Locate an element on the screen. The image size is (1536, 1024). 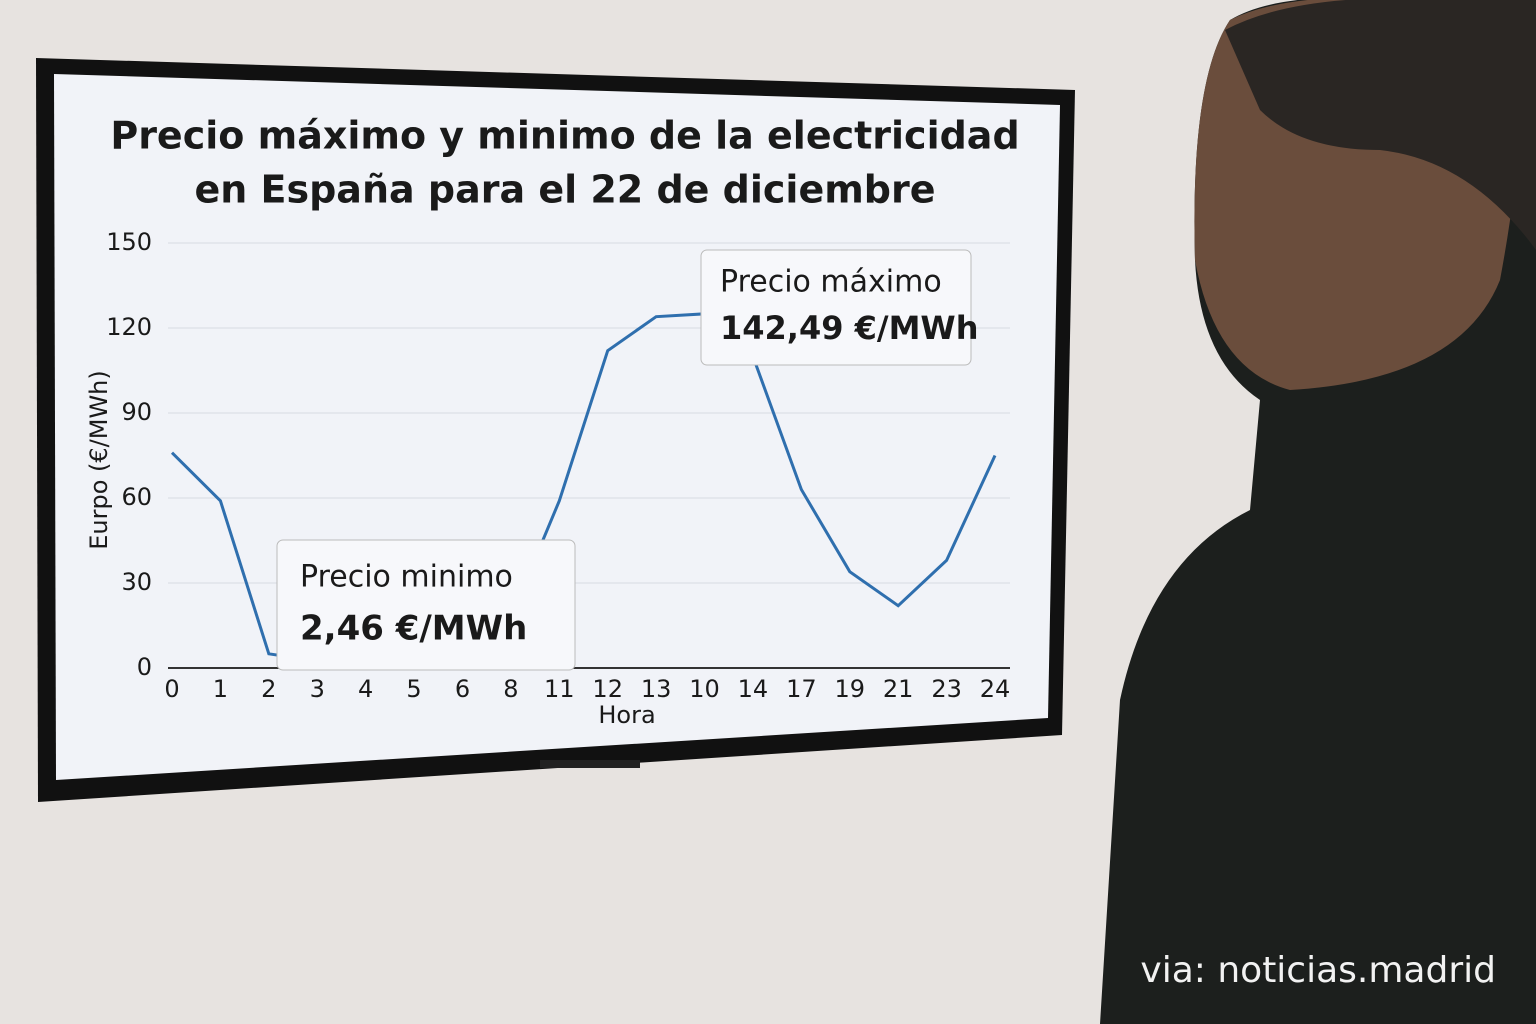
y-tick-label: 90 is located at coordinates (136, 412).